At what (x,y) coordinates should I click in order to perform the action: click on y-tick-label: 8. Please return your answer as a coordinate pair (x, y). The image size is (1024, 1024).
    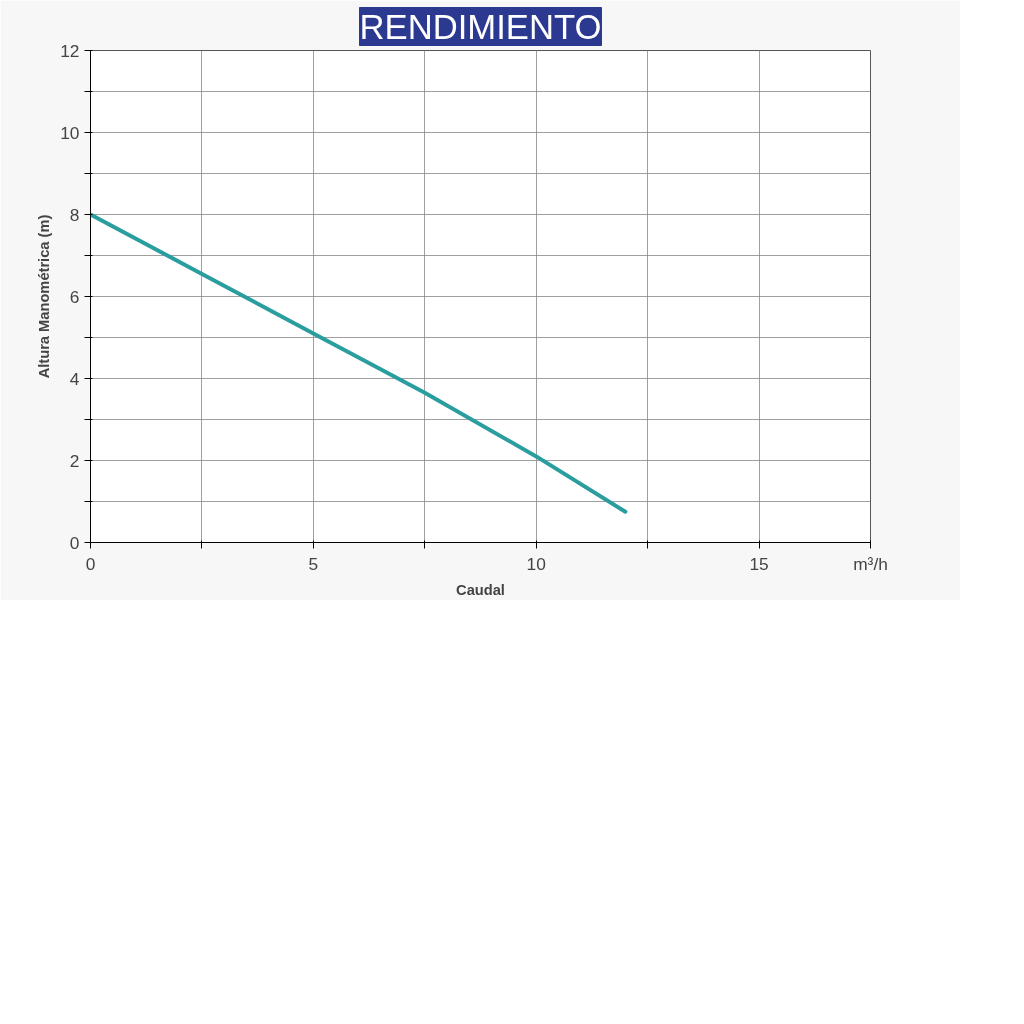
    Looking at the image, I should click on (74, 214).